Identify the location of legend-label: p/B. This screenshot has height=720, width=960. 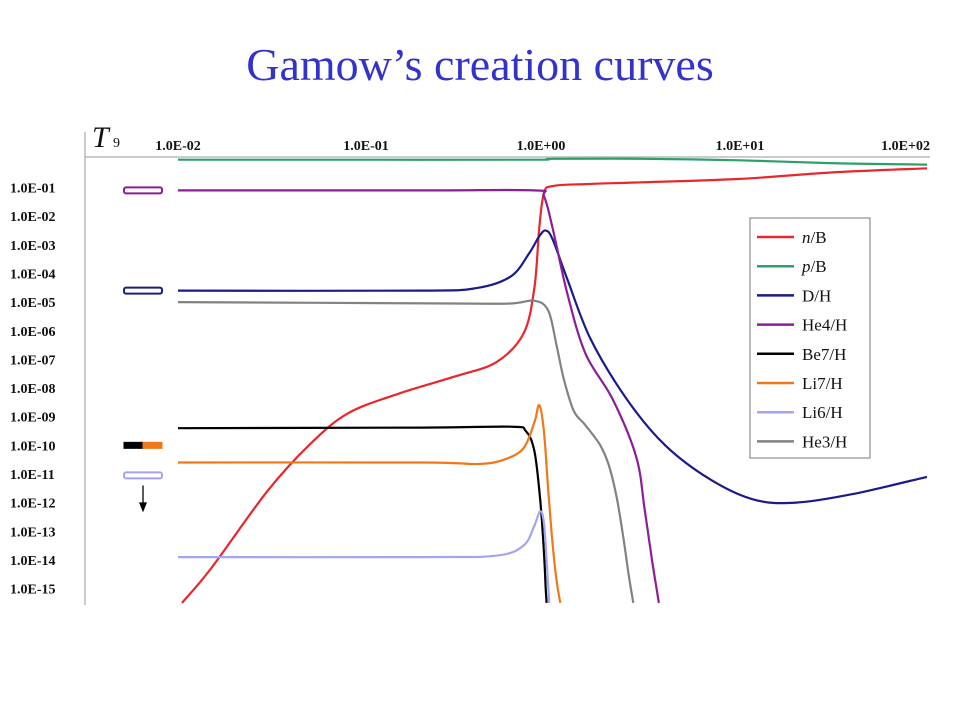
(814, 266).